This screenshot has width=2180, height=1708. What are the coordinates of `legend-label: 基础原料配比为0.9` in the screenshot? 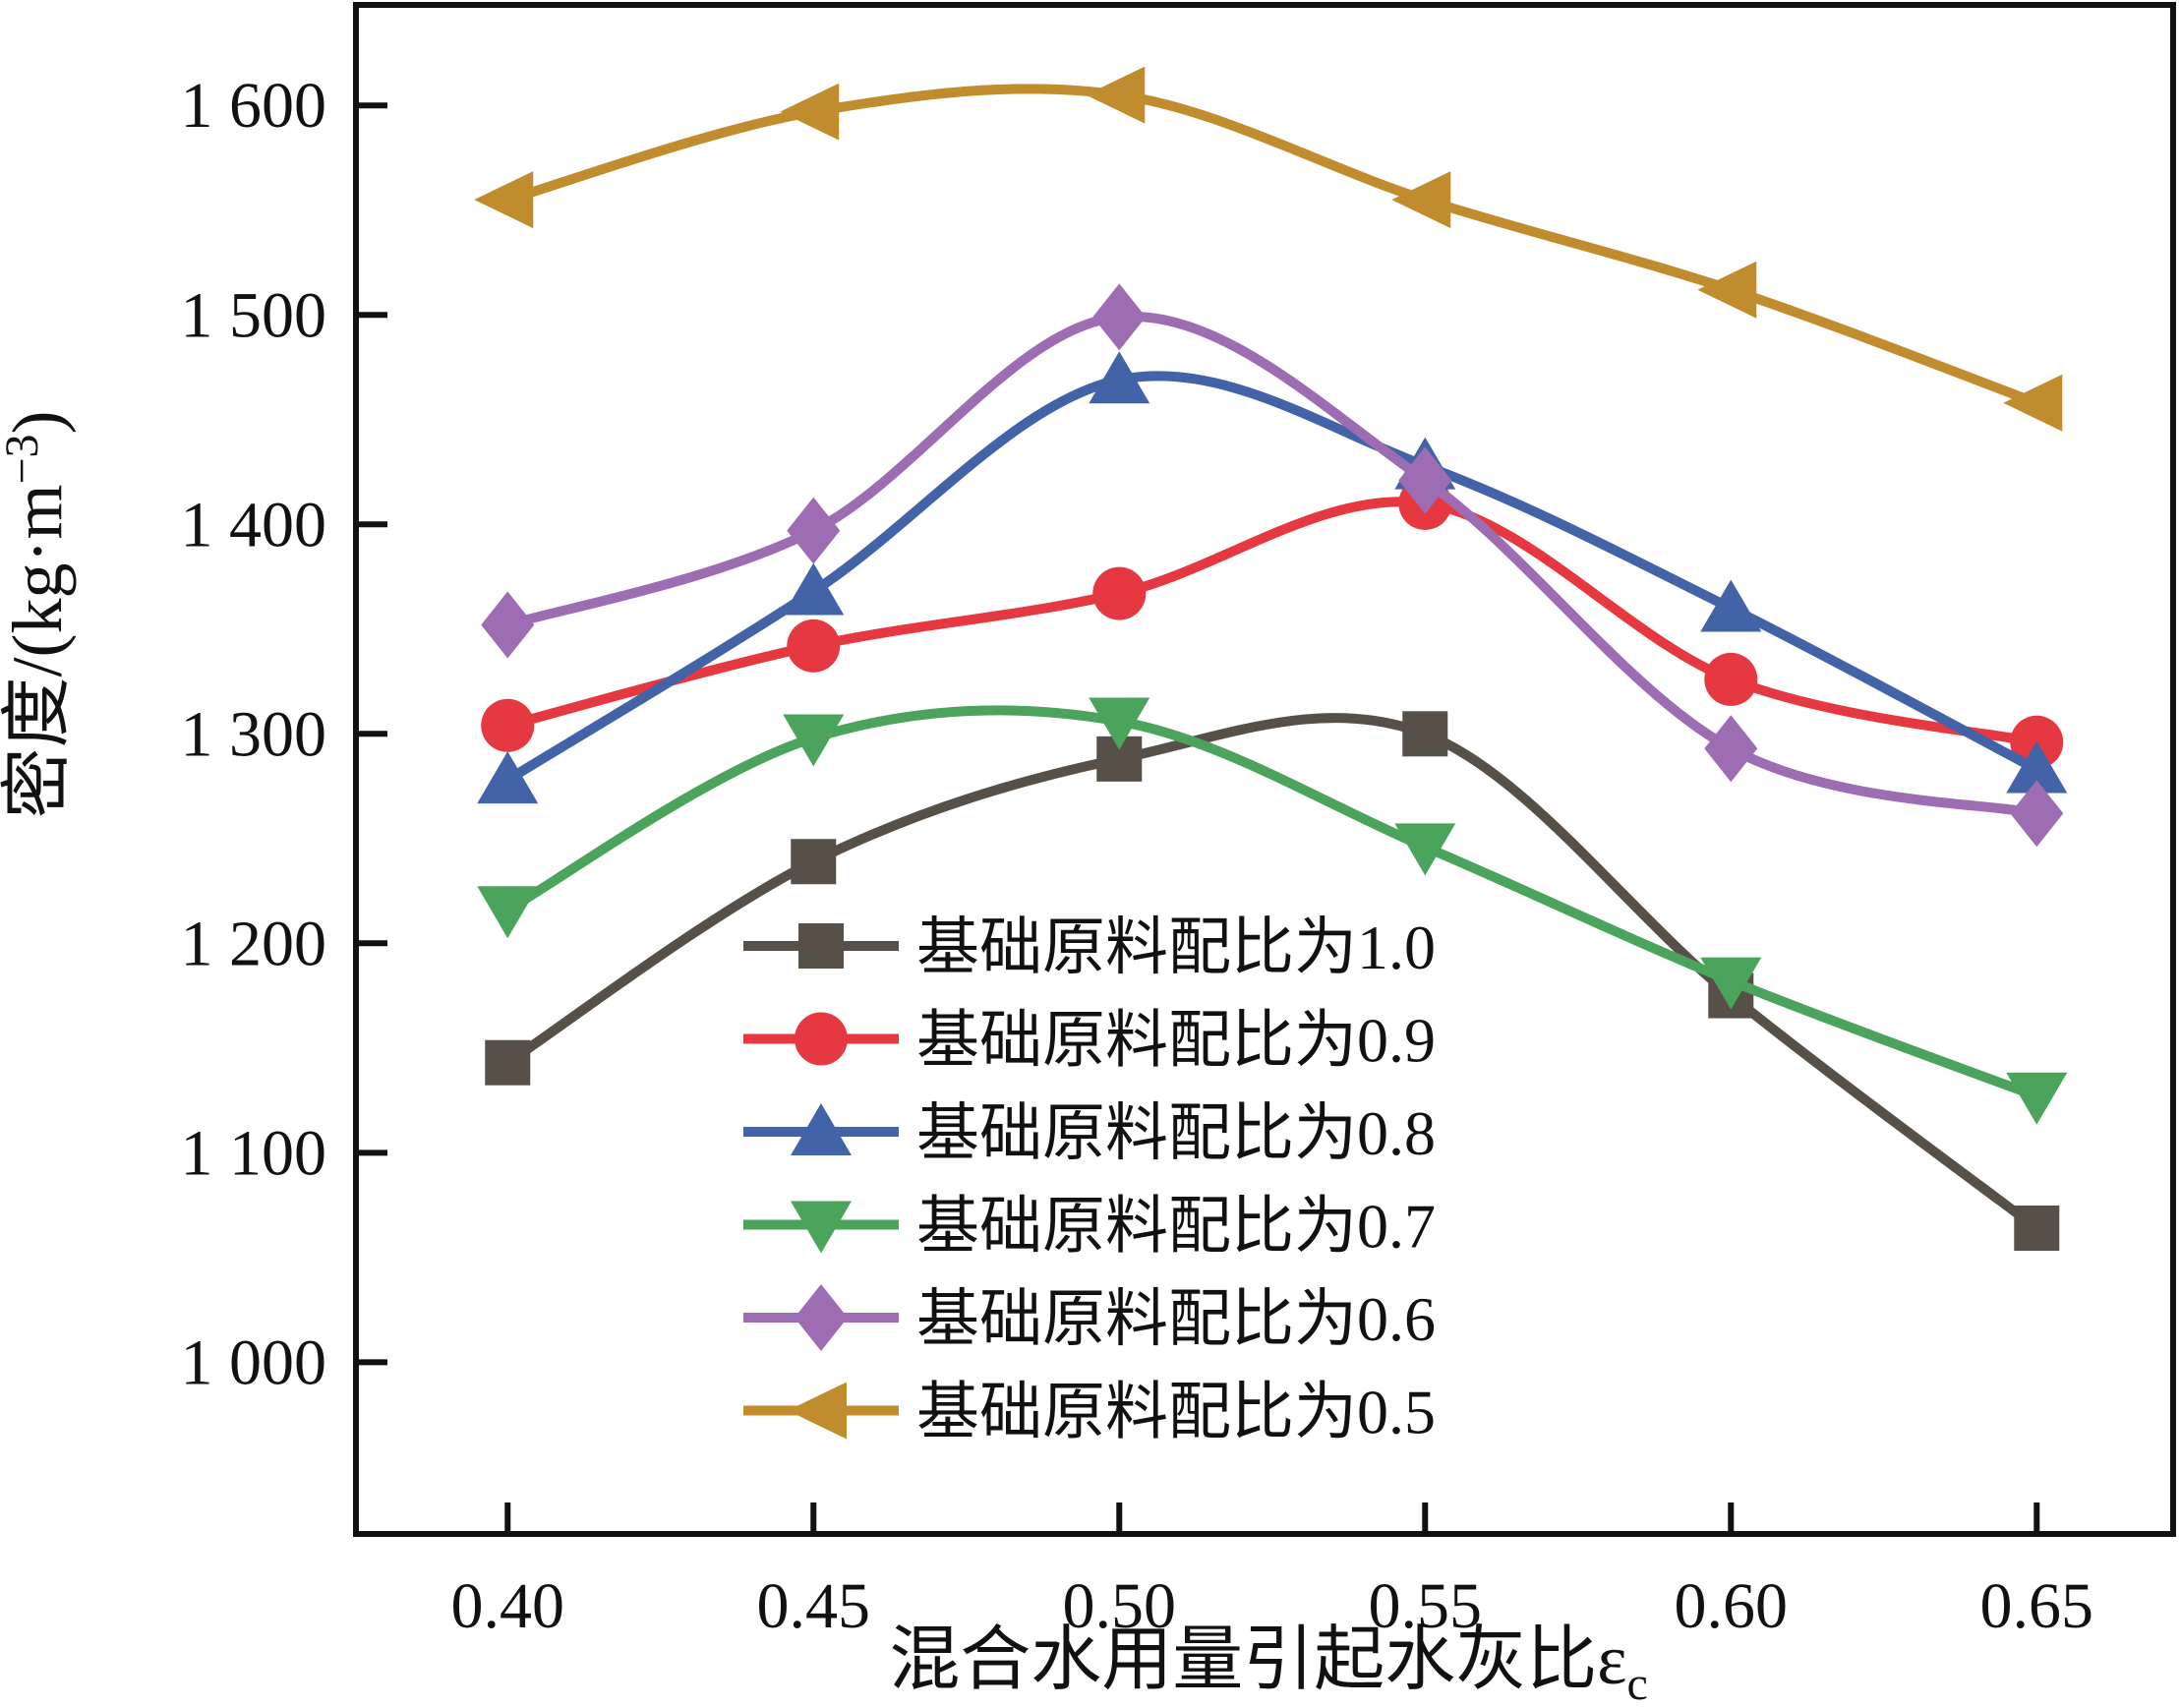 It's located at (1176, 1041).